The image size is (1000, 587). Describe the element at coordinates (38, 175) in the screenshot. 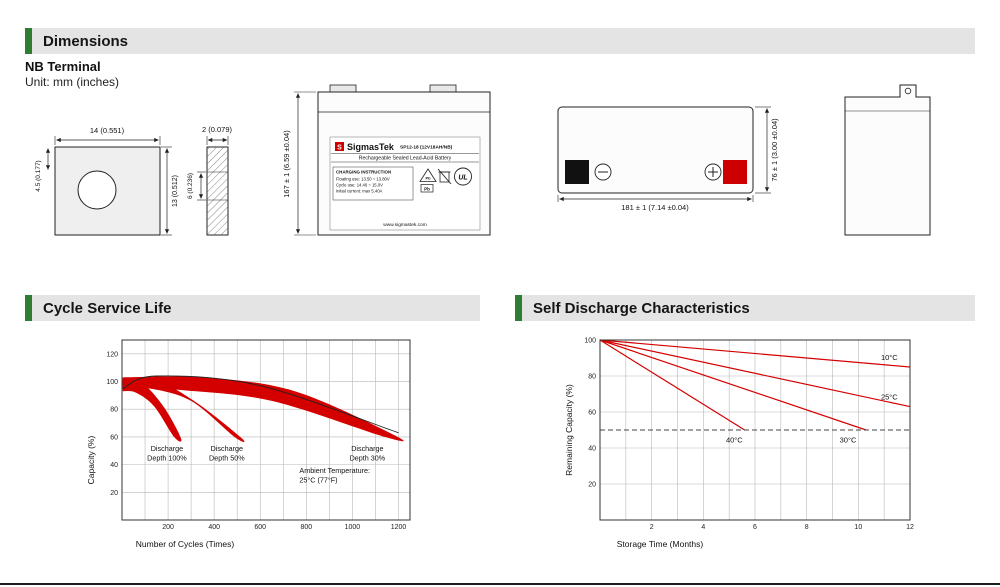

I see `dim-terminal-offset: 4.5 (0.177)` at that location.